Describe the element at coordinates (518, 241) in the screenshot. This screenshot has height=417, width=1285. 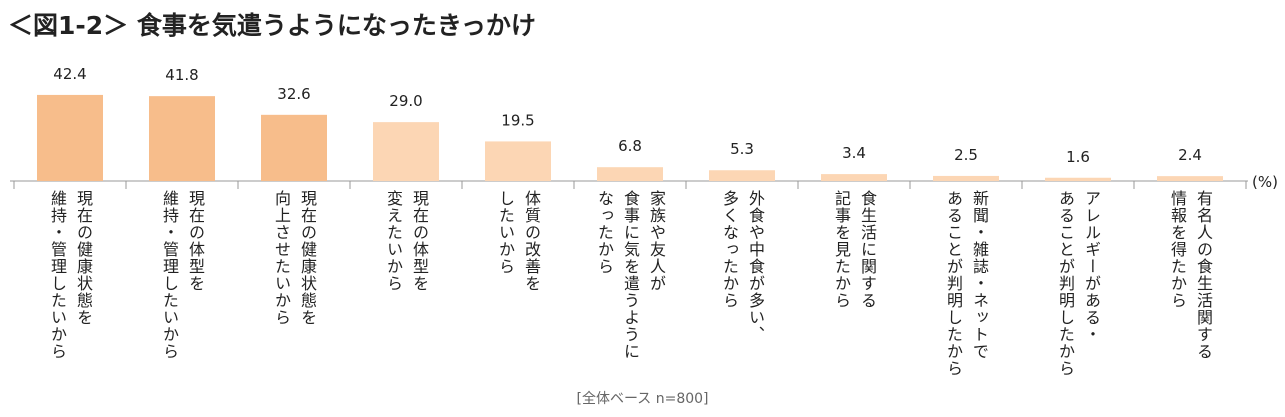
I see `x-tick-label: 体質の改善を したいから` at that location.